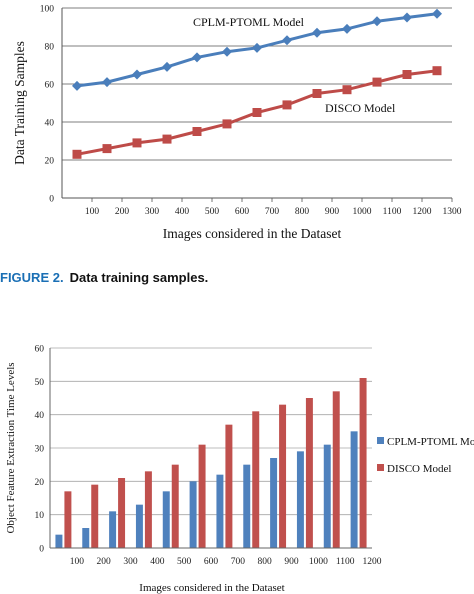 This screenshot has height=594, width=474. Describe the element at coordinates (360, 108) in the screenshot. I see `line-chart-series-label-disco: DISCO Model` at that location.